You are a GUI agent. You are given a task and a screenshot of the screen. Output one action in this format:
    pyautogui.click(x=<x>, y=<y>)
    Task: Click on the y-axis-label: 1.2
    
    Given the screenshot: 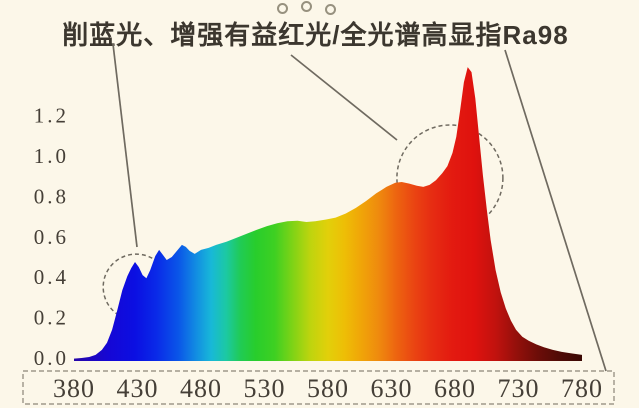 What is the action you would take?
    pyautogui.click(x=51, y=116)
    